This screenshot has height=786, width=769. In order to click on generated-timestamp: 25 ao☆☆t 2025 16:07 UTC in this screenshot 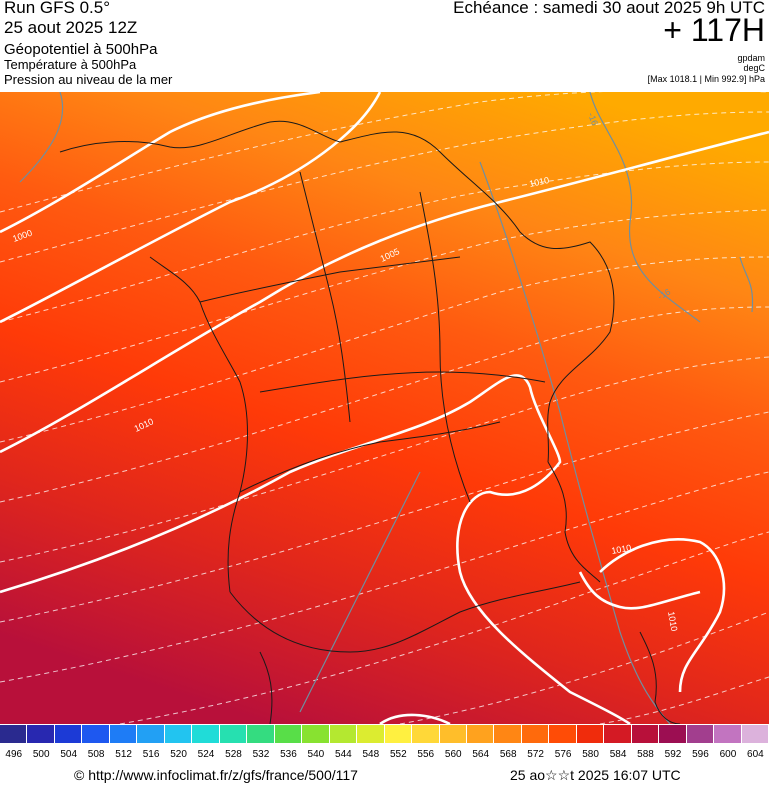, I will do `click(595, 775)`.